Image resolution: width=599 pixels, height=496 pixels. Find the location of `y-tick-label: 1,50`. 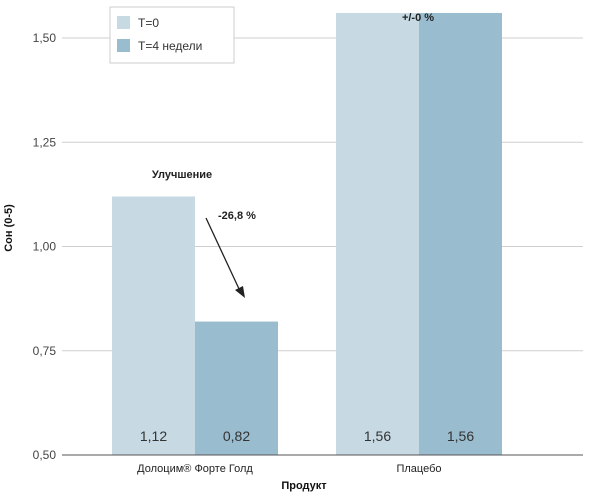

y-tick-label: 1,50 is located at coordinates (45, 38).